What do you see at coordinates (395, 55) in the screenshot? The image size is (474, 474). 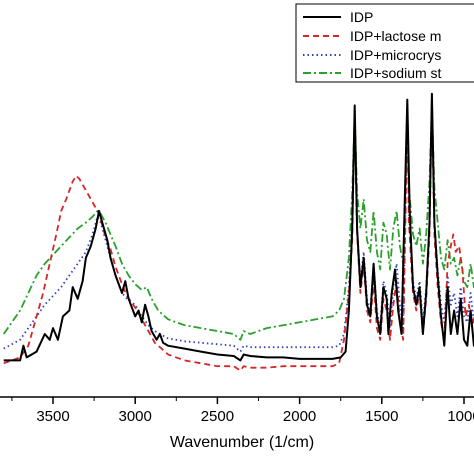 I see `legend-label-microcrystalline: IDP+microcrys` at bounding box center [395, 55].